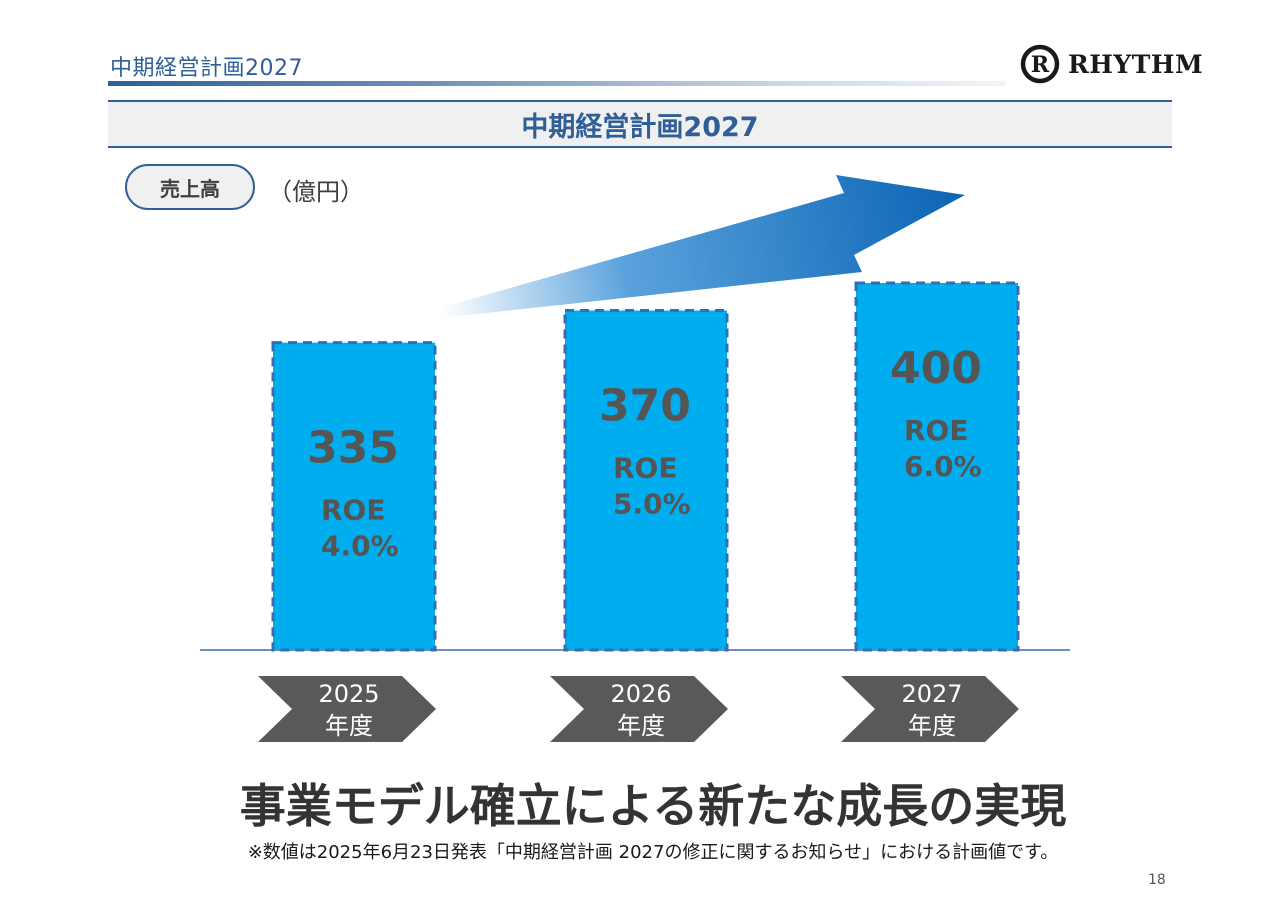  What do you see at coordinates (353, 448) in the screenshot?
I see `bar-value-label: 335` at bounding box center [353, 448].